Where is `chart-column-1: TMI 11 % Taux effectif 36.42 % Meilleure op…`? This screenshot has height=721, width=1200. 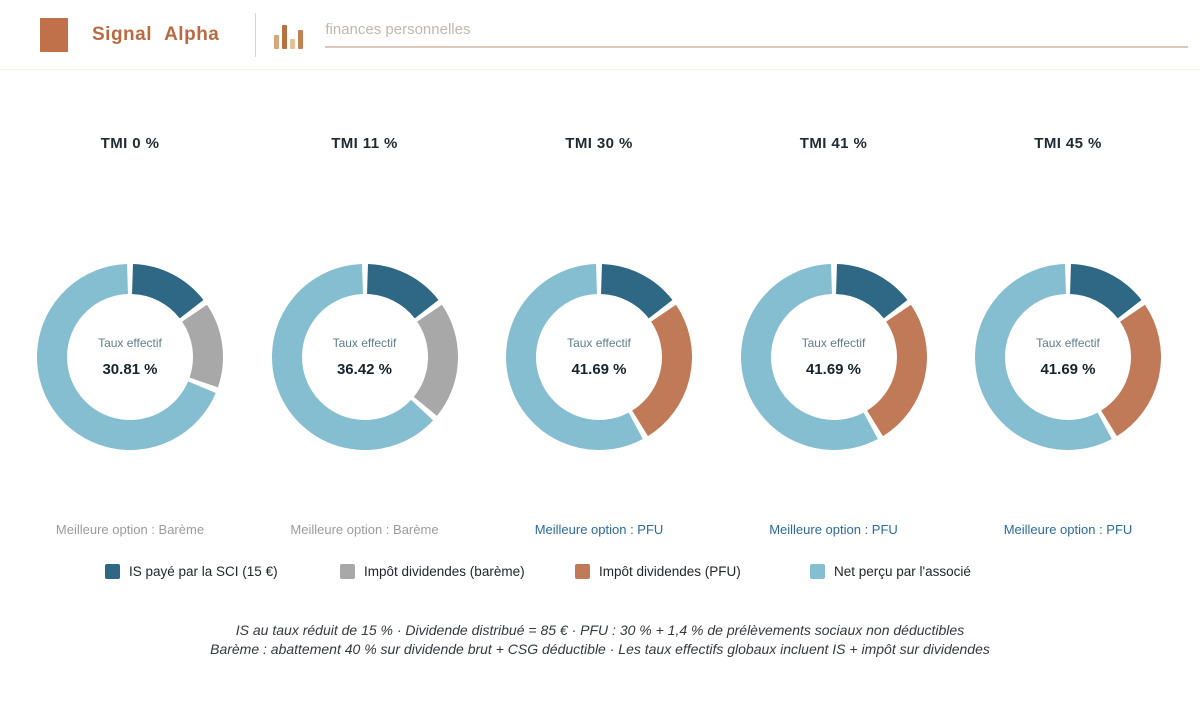
chart-column-1: TMI 11 % Taux effectif 36.42 % Meilleure op… is located at coordinates (365, 336).